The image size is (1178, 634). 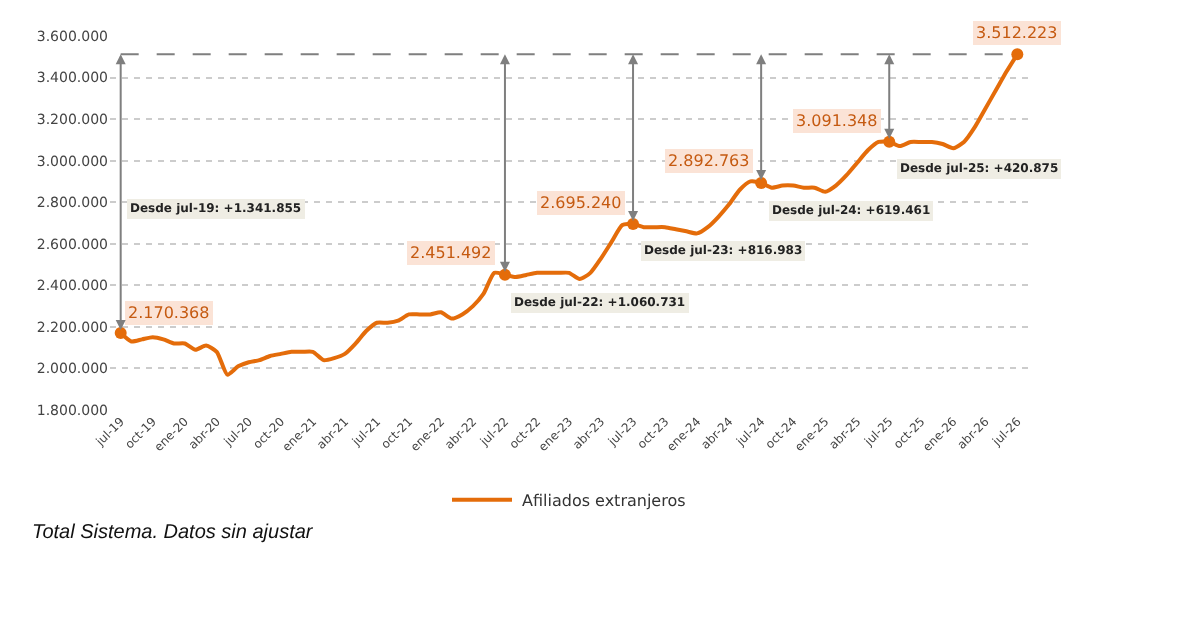 What do you see at coordinates (581, 203) in the screenshot?
I see `data-label: 2.695.240` at bounding box center [581, 203].